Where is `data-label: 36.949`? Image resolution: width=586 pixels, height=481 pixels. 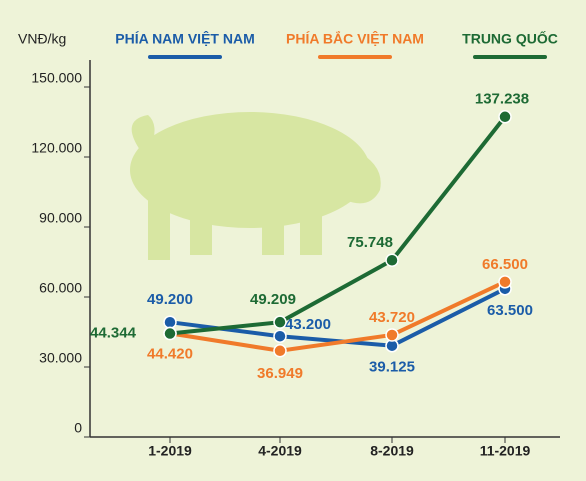 data-label: 36.949 is located at coordinates (280, 373).